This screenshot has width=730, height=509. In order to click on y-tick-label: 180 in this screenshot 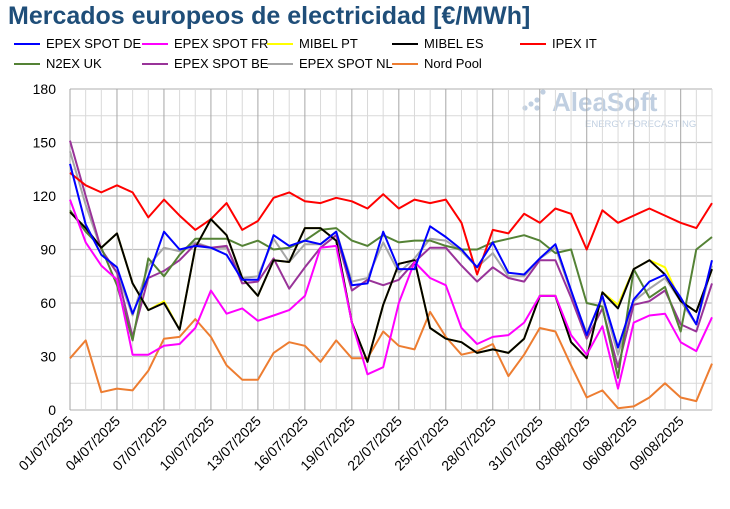, I will do `click(45, 89)`.